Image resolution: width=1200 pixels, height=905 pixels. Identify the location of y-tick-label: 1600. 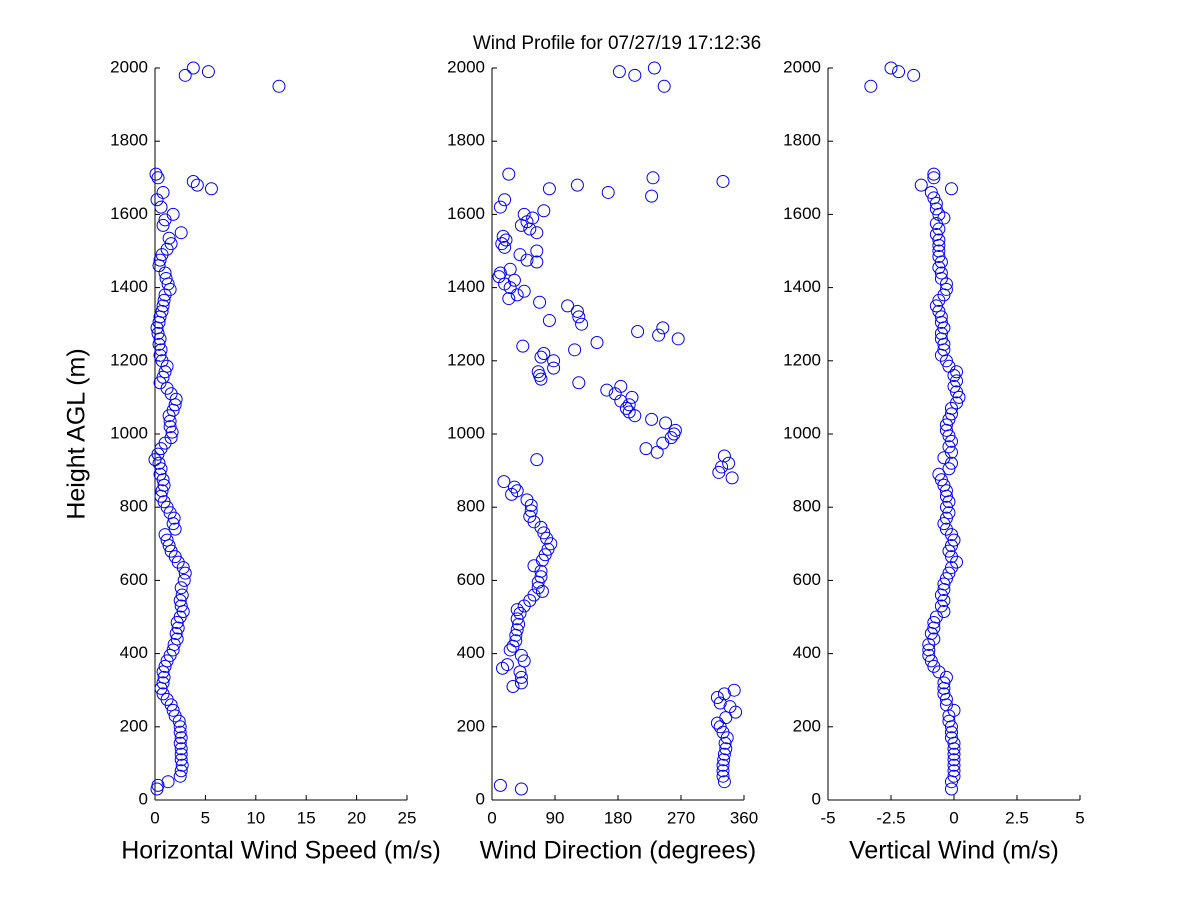
(802, 213).